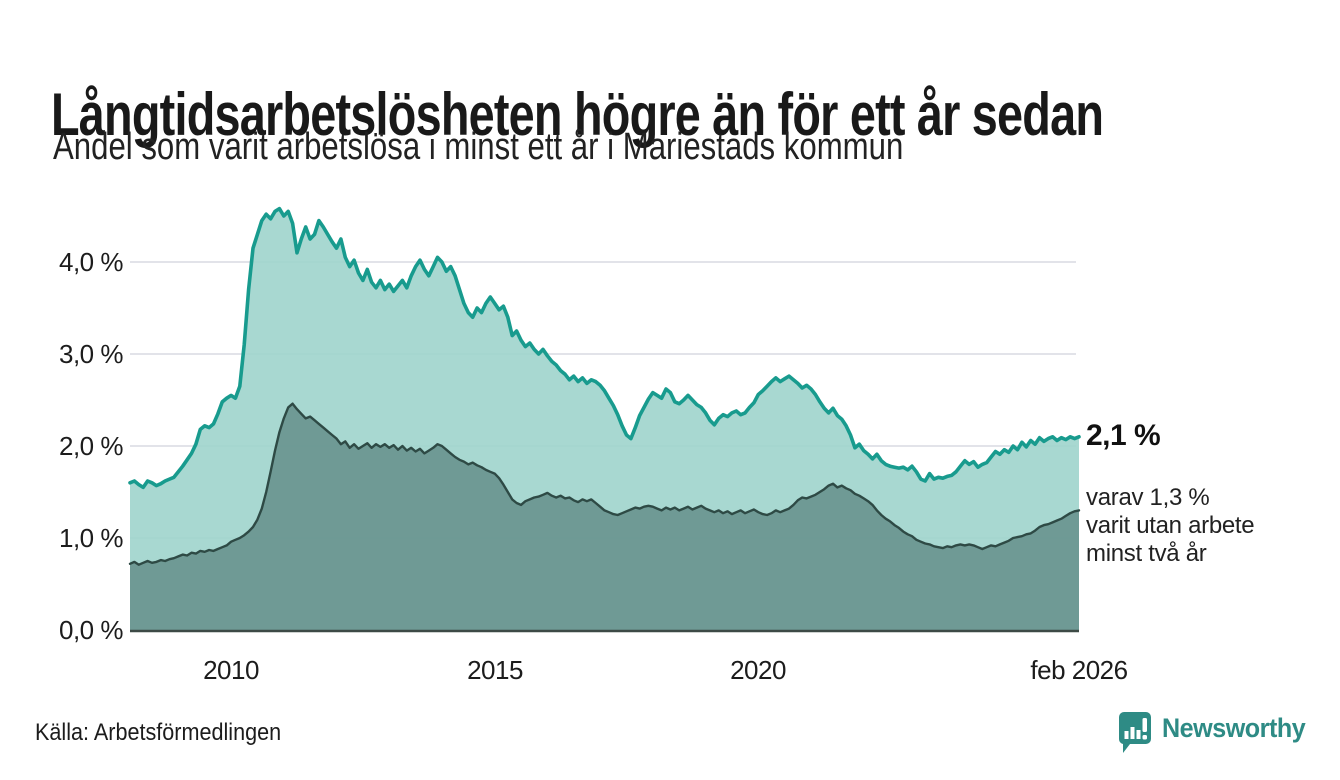  I want to click on series-twoyear-line, so click(604, 484).